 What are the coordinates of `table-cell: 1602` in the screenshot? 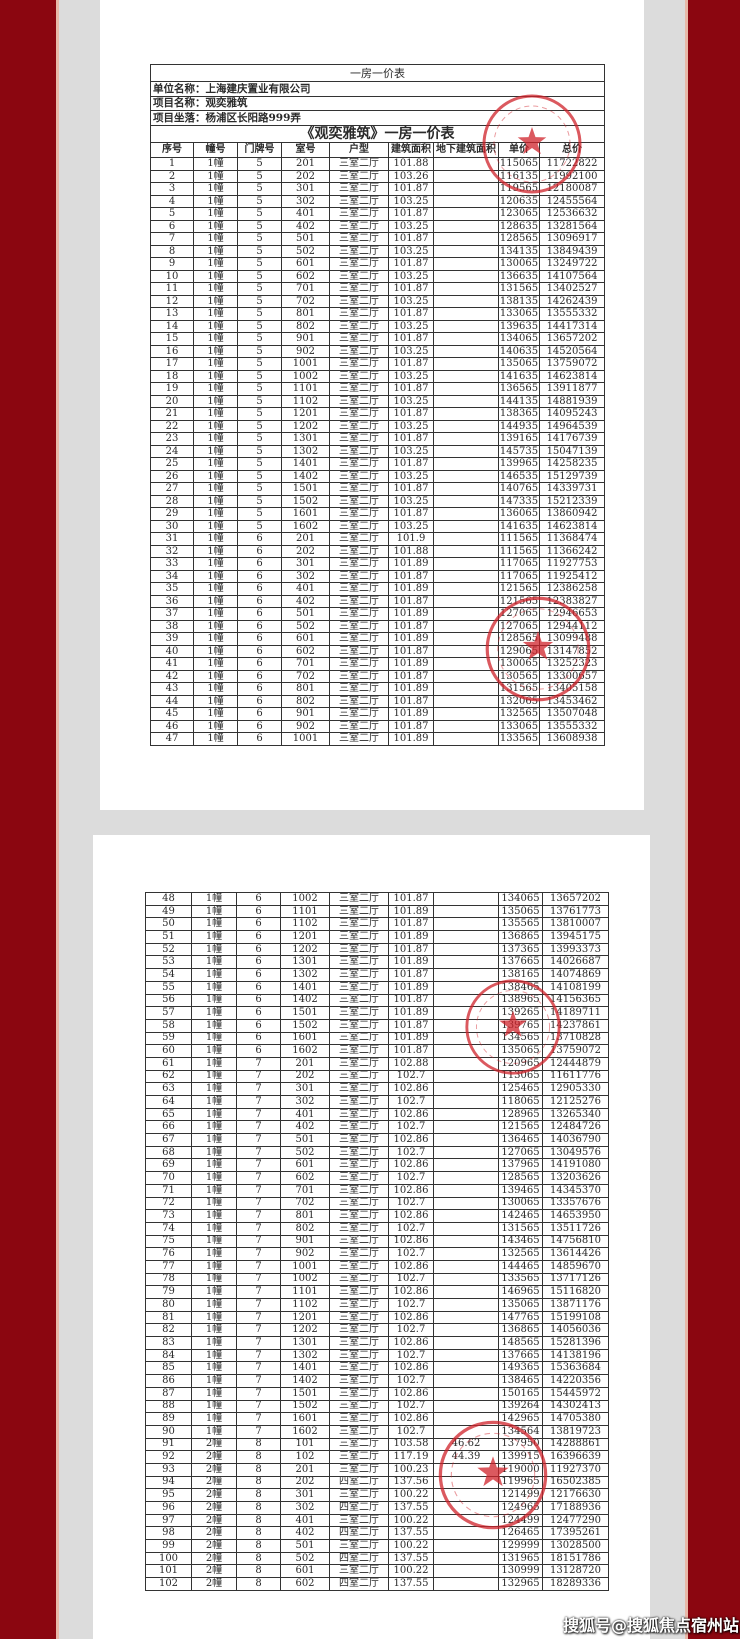 It's located at (305, 1051).